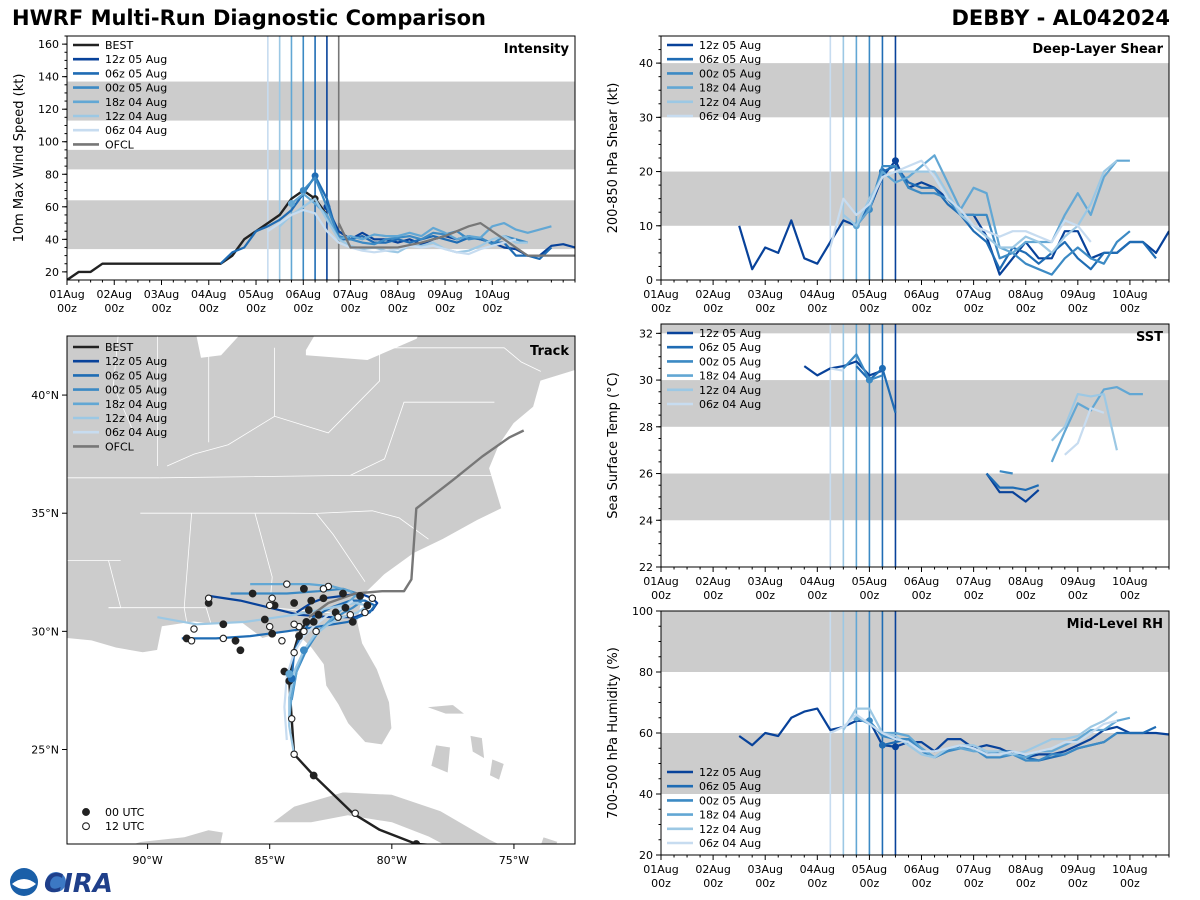 This screenshot has width=1200, height=900. What do you see at coordinates (646, 733) in the screenshot?
I see `rh-ytick-label: 60` at bounding box center [646, 733].